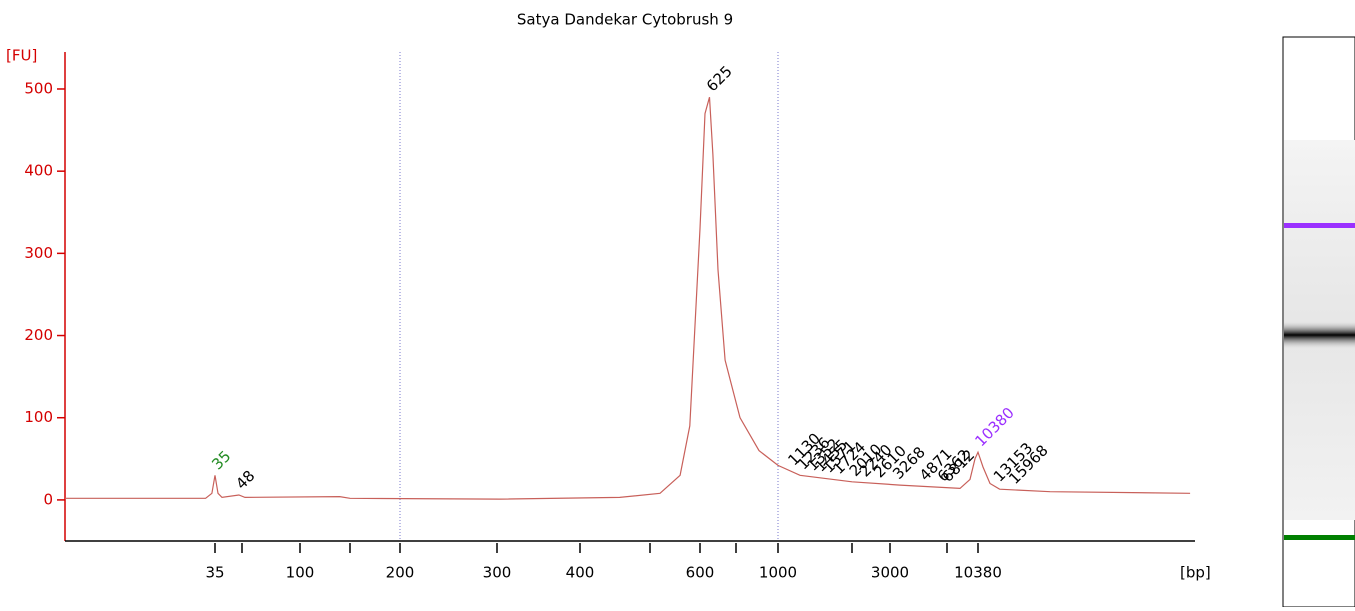 This screenshot has width=1355, height=611. What do you see at coordinates (890, 573) in the screenshot?
I see `x-tick-label: 3000` at bounding box center [890, 573].